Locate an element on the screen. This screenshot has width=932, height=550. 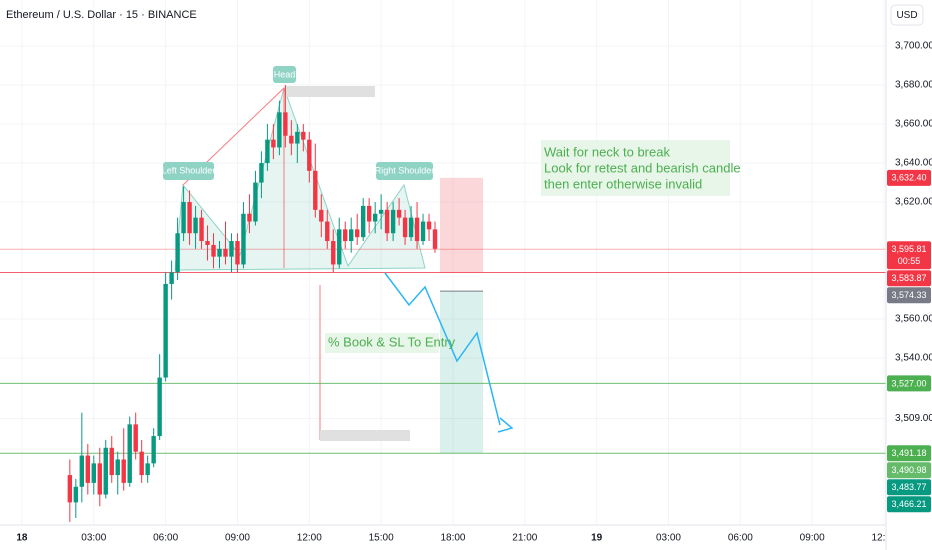
y-tick-label: 3,509.00 is located at coordinates (913, 418).